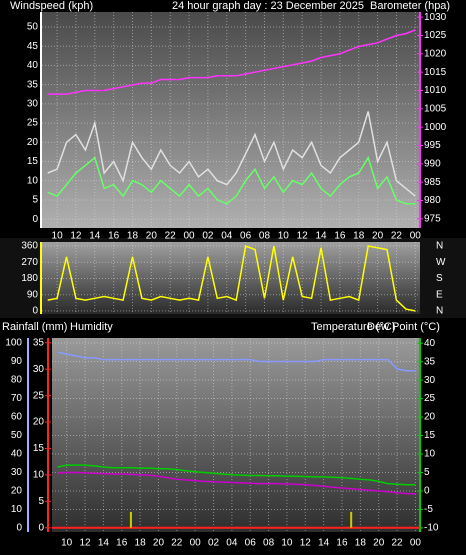 This screenshot has width=466, height=555. What do you see at coordinates (51, 6) in the screenshot?
I see `y-axis-label: Windspeed (kph)` at bounding box center [51, 6].